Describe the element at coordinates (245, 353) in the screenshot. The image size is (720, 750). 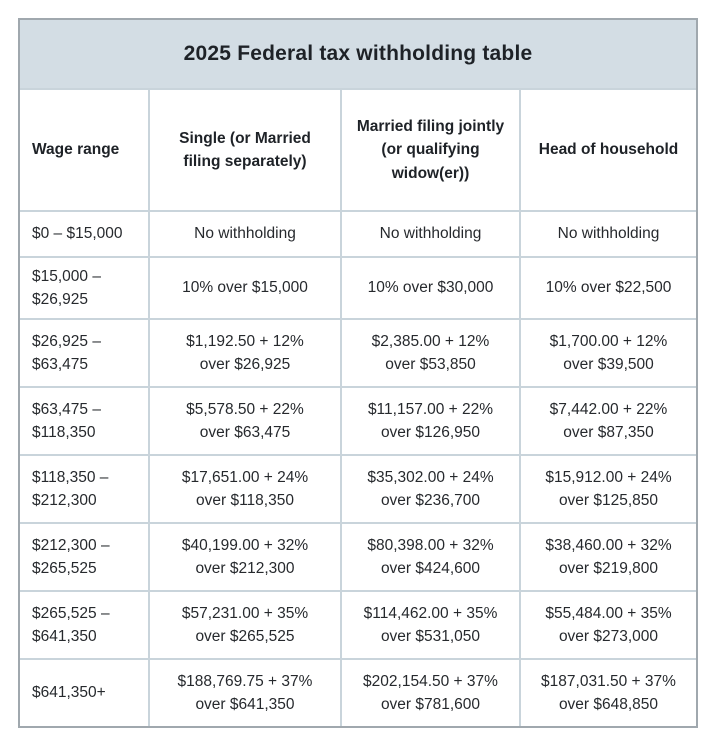
I see `cell-single: $1,192.50 + 12% over $26,925` at that location.